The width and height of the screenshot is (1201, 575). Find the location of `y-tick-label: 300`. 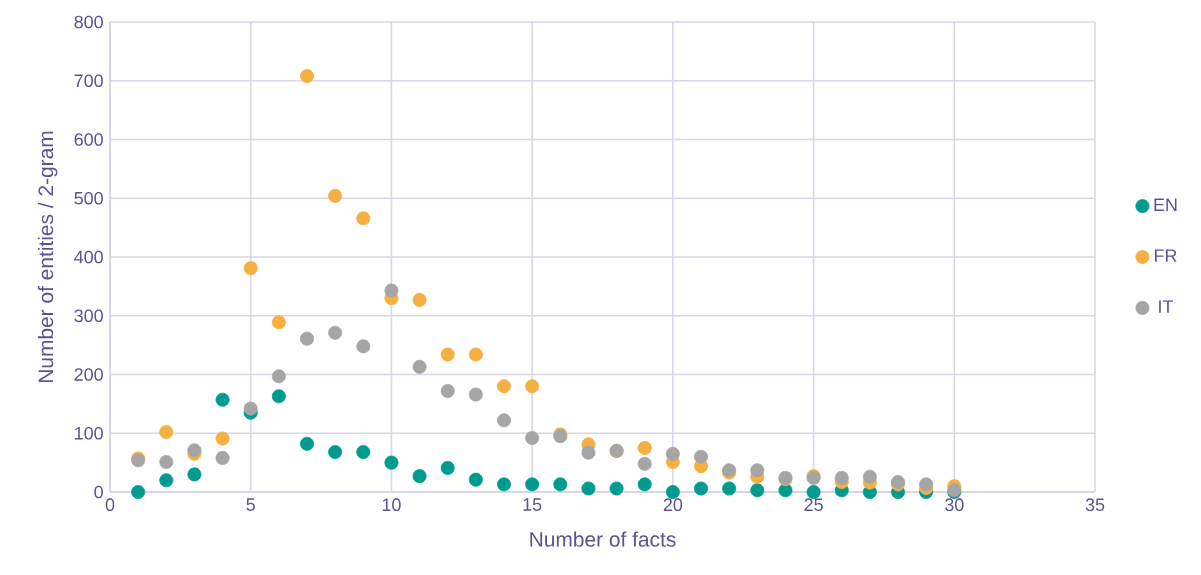

y-tick-label: 300 is located at coordinates (88, 316).